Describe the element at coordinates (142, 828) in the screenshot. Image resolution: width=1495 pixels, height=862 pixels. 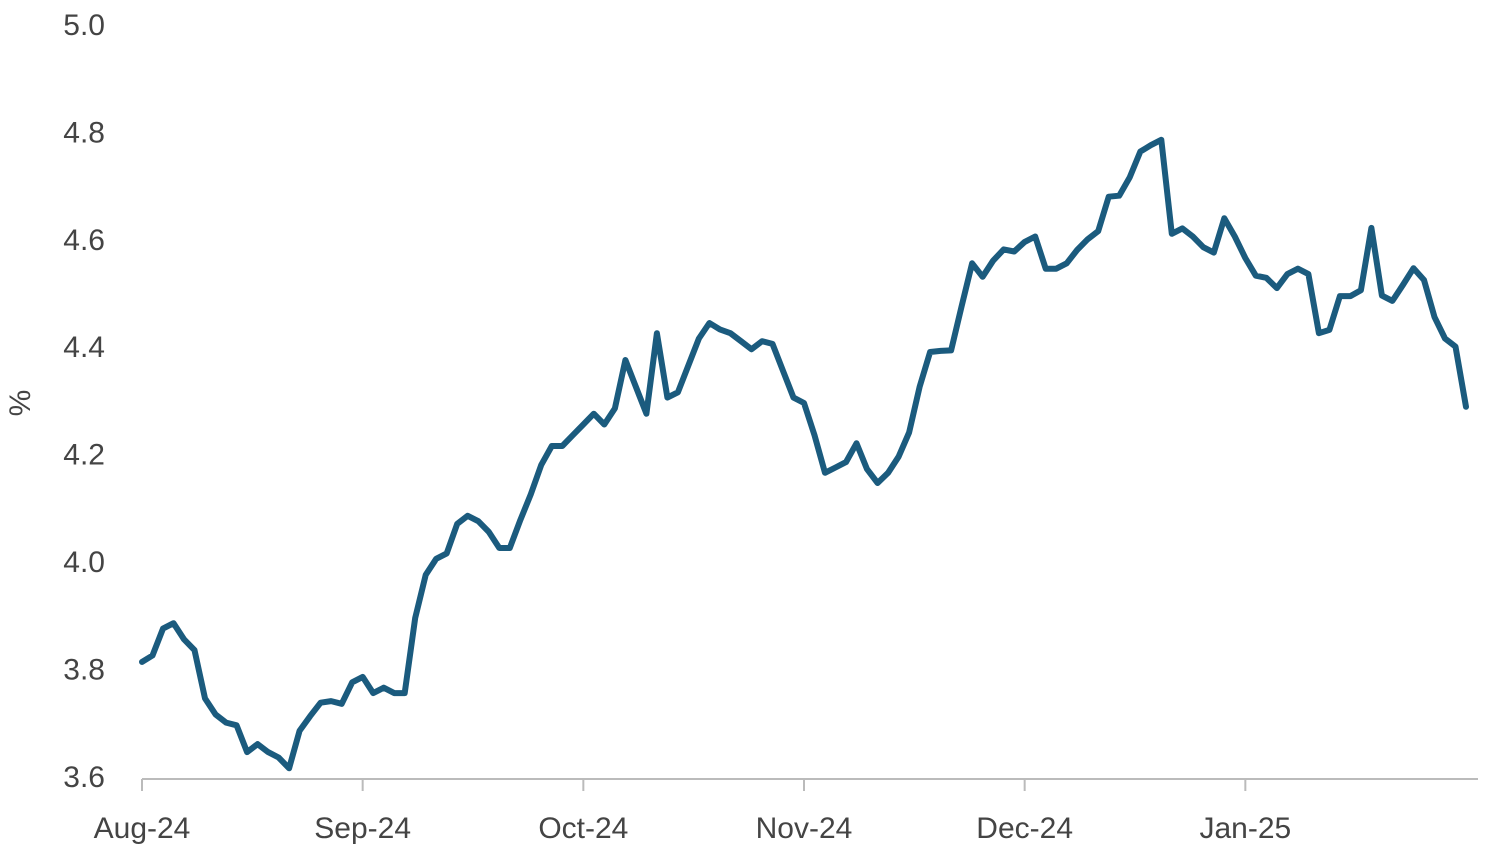
I see `x-tick-label: Aug-24` at that location.